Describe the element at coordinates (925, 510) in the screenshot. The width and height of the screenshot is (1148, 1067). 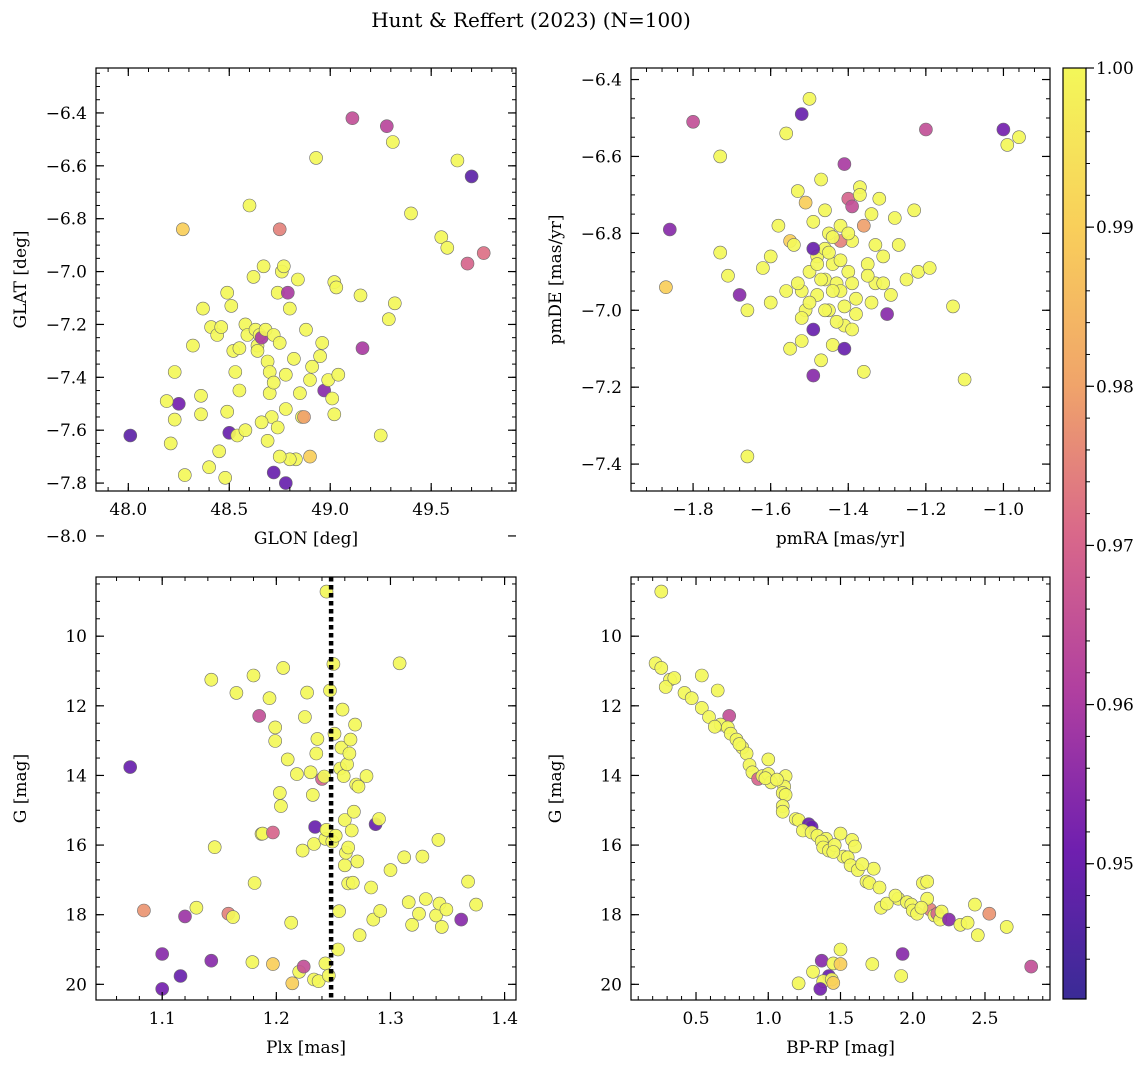
I see `x-tick-label: −1.2` at that location.